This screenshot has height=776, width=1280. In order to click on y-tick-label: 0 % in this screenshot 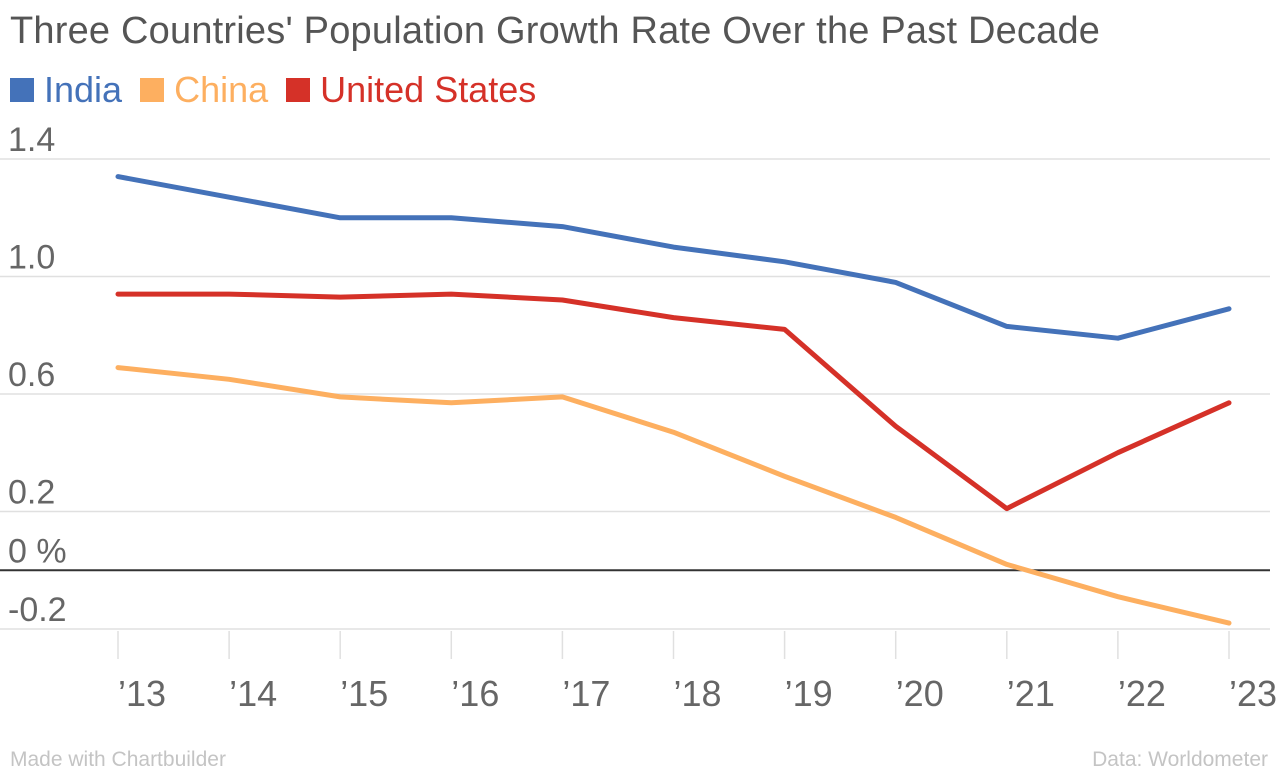, I will do `click(37, 551)`.